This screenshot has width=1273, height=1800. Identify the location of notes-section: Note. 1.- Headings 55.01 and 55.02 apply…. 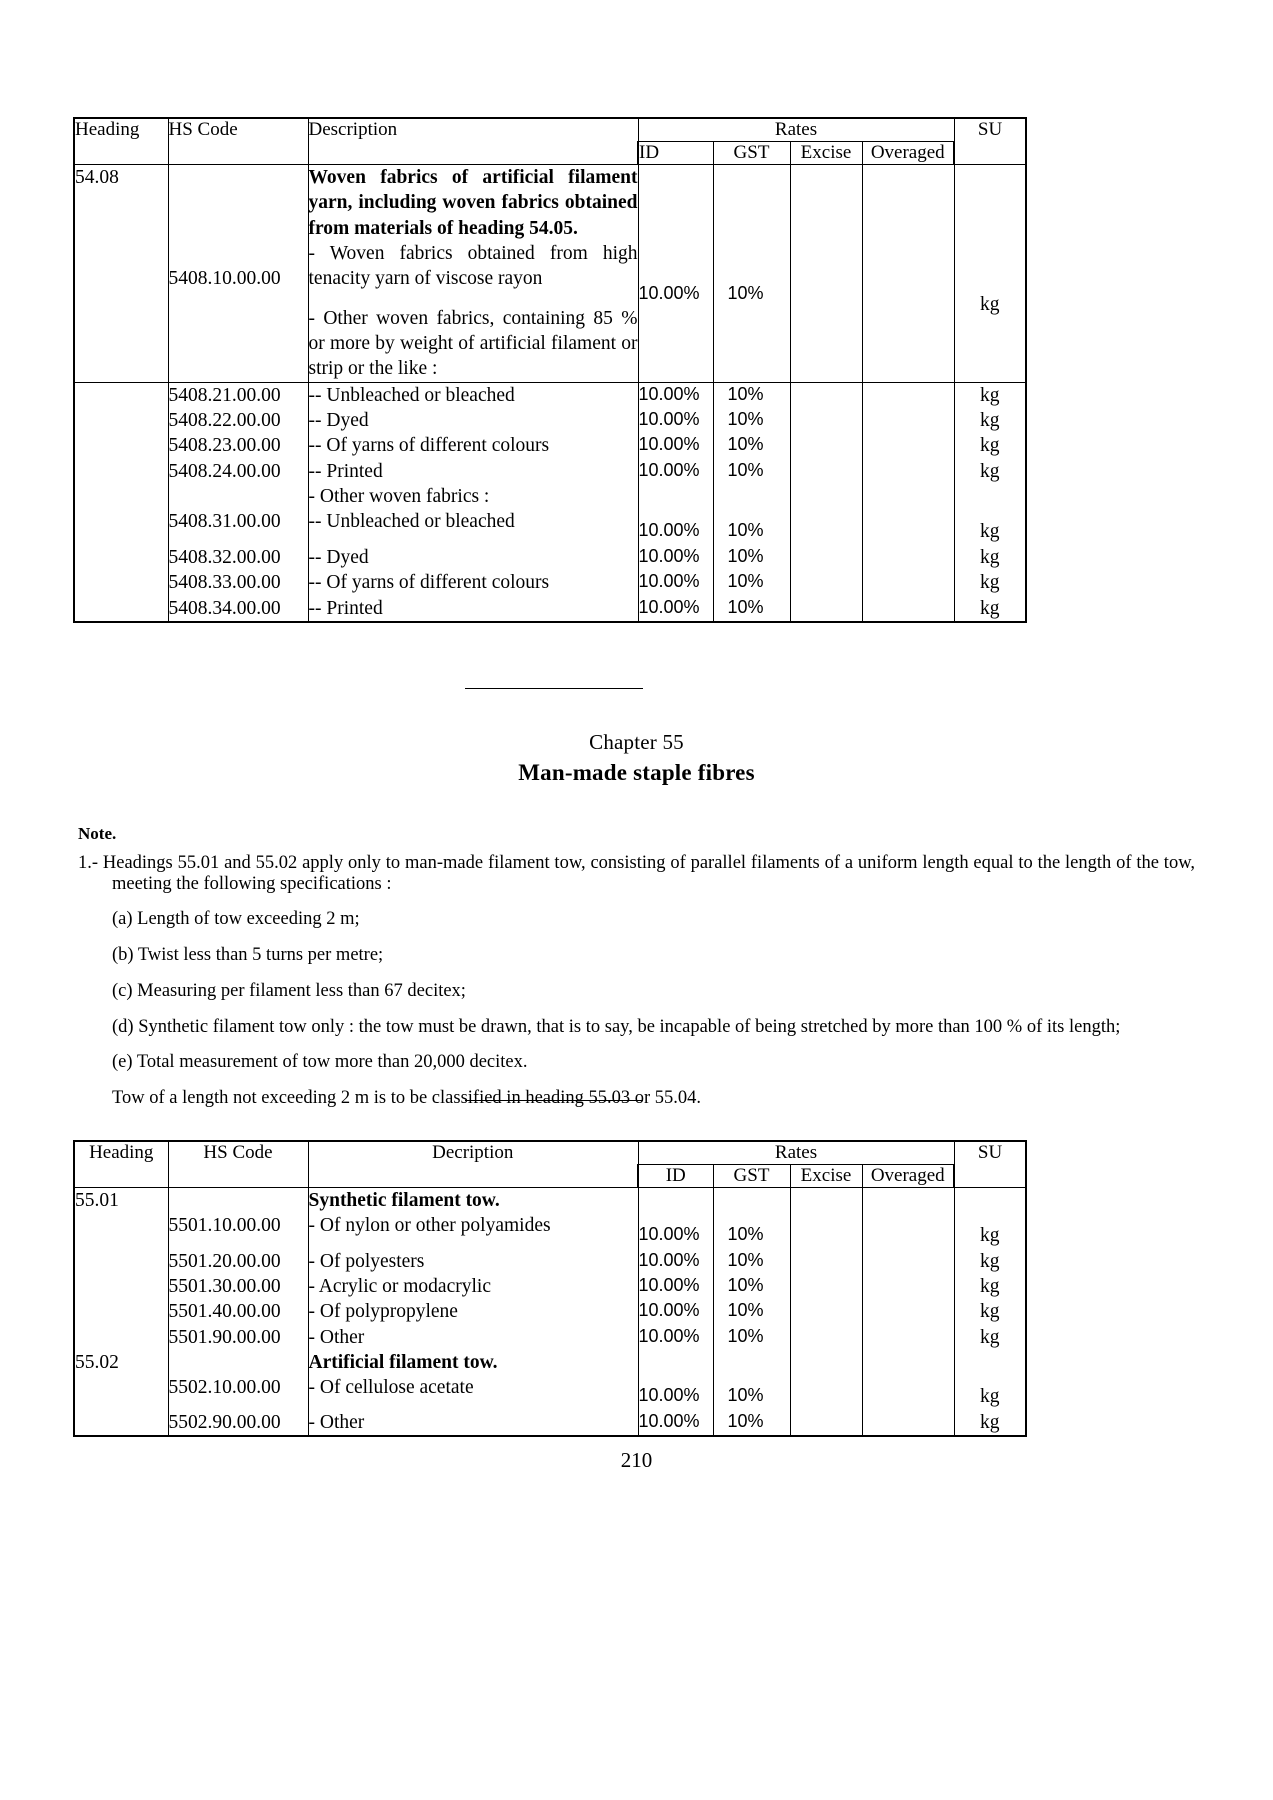
(636, 966).